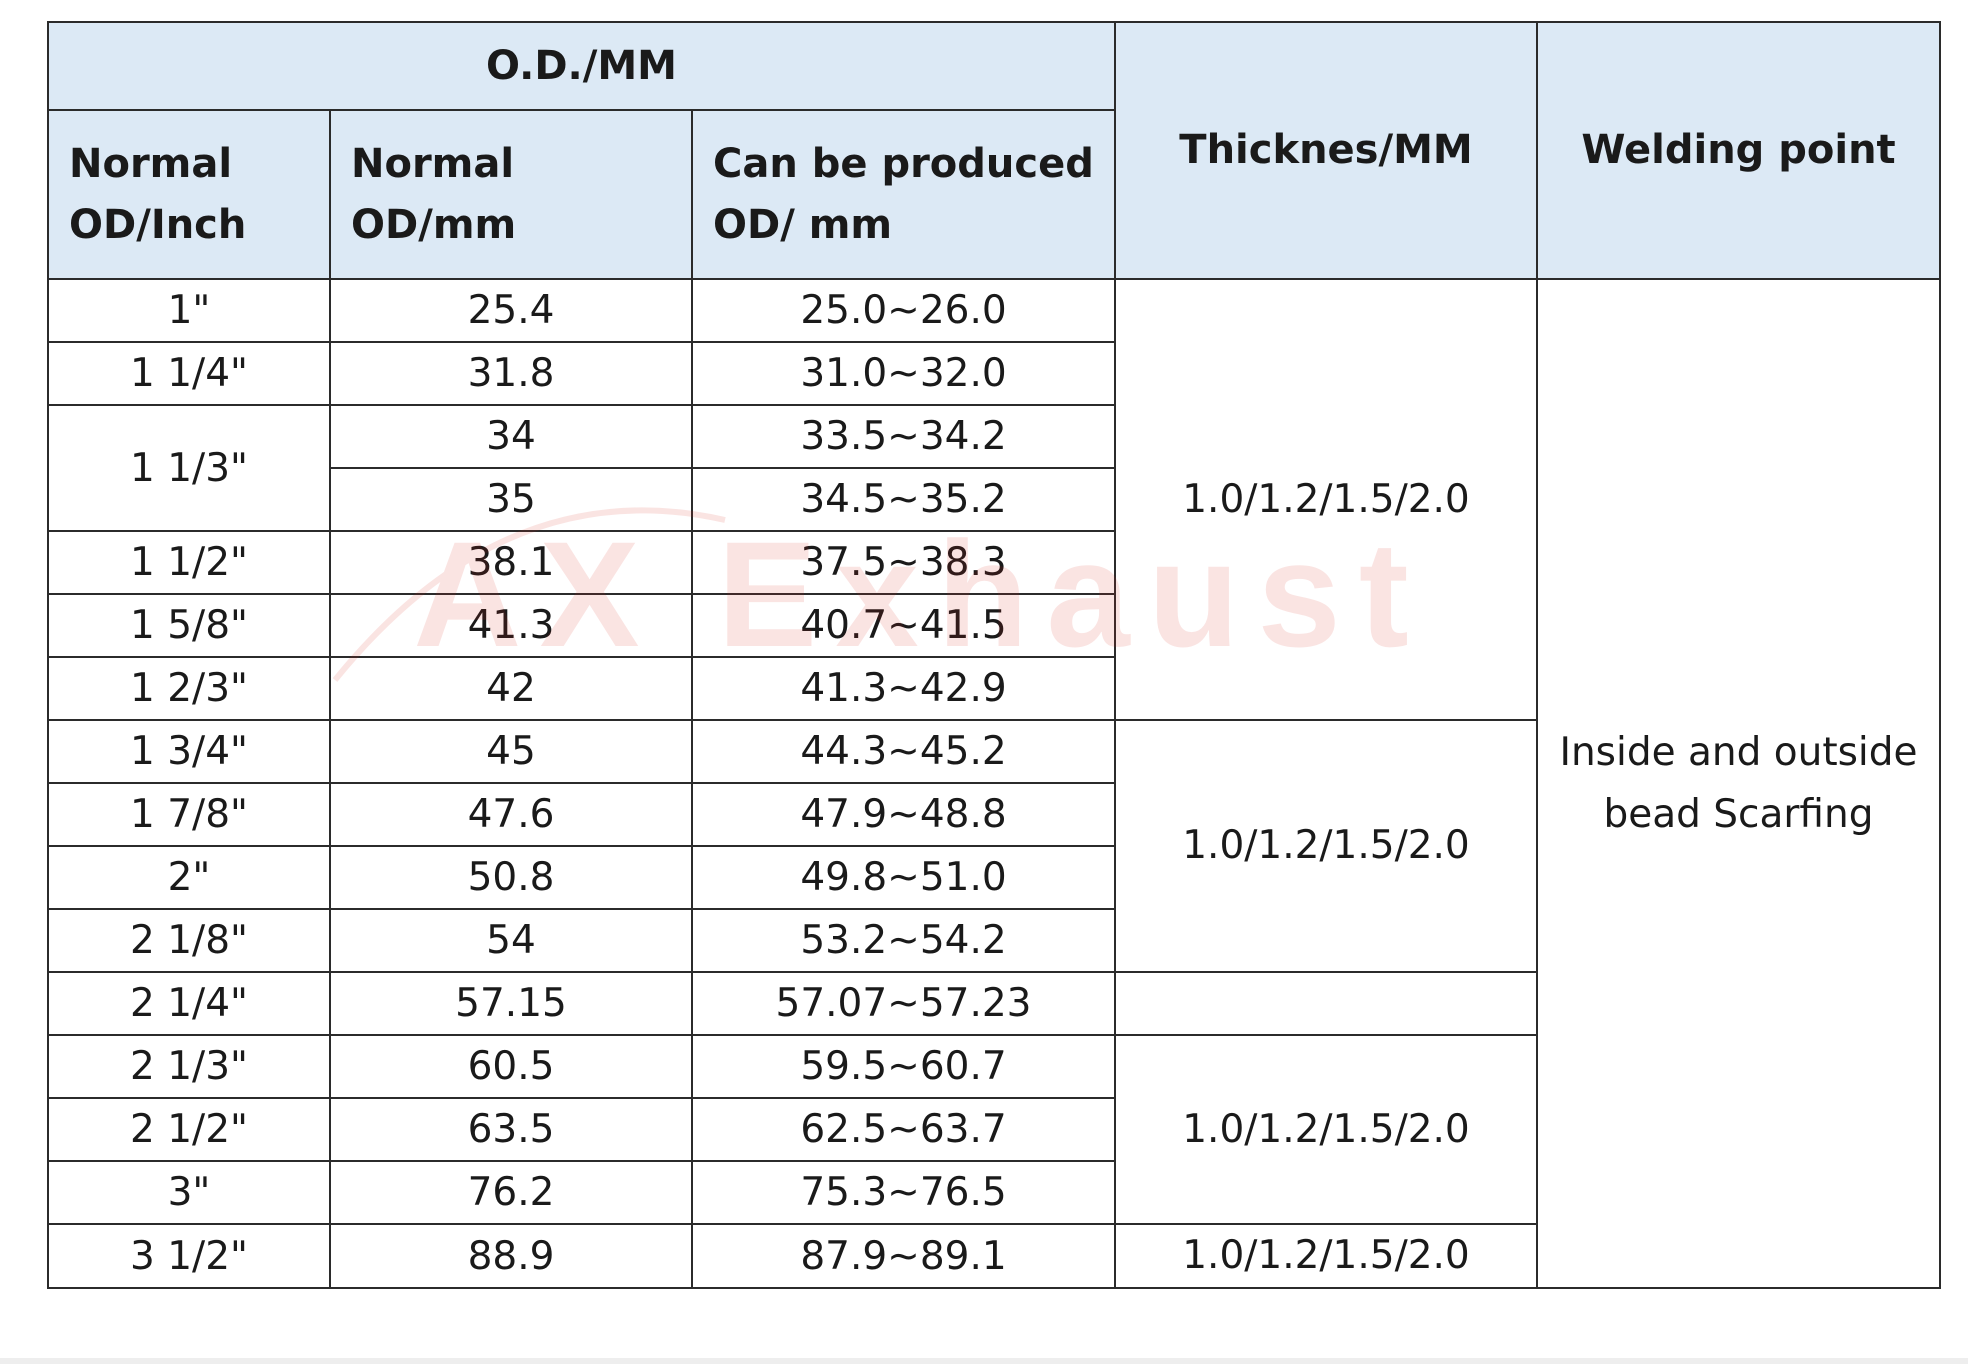  I want to click on cell-produced: 59.5~60.7, so click(903, 1066).